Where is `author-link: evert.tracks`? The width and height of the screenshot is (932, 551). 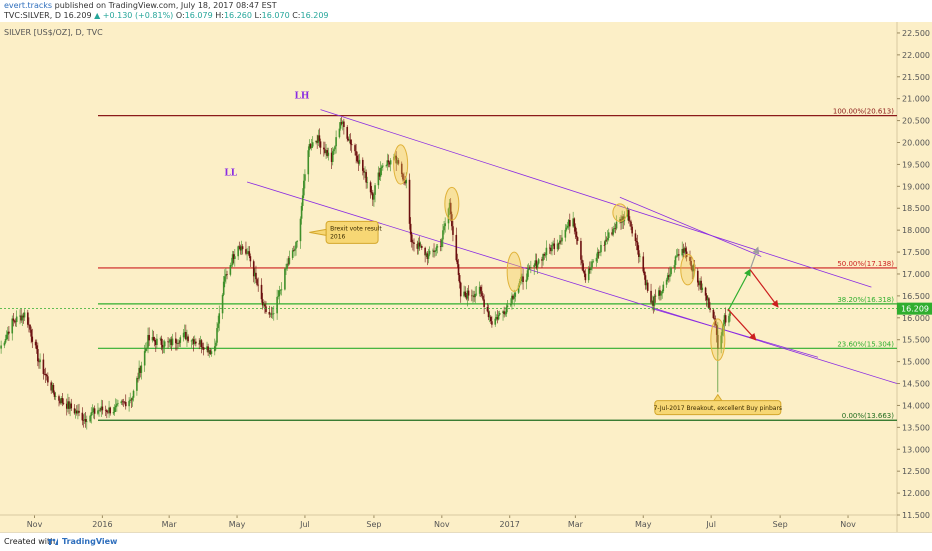 author-link: evert.tracks is located at coordinates (28, 5).